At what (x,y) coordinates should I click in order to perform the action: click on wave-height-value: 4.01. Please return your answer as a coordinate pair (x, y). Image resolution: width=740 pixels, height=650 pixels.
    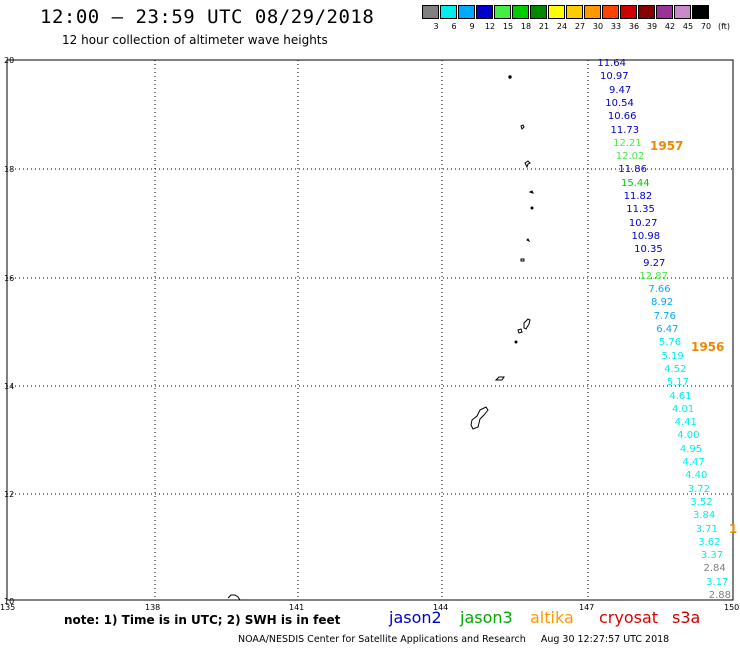
    Looking at the image, I should click on (683, 409).